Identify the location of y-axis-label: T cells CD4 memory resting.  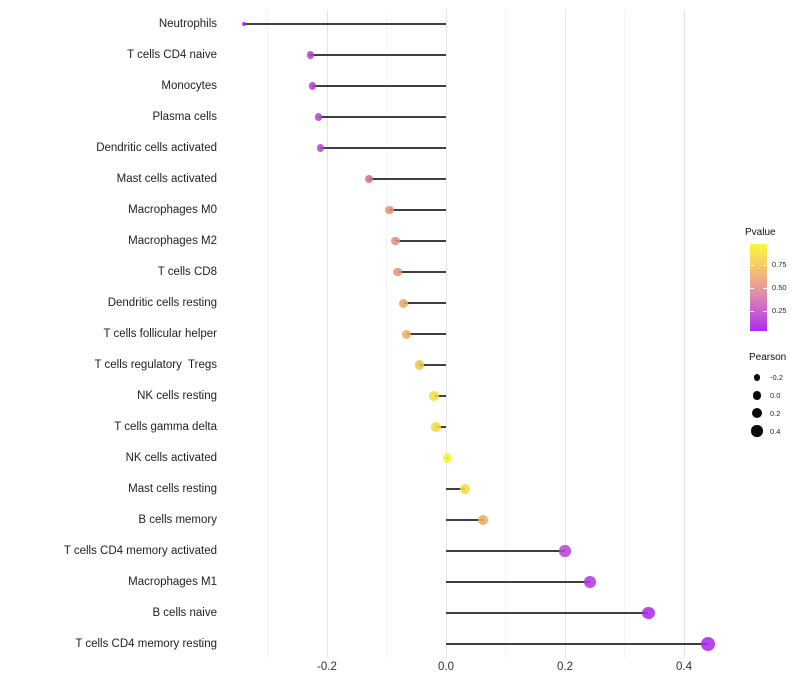
(146, 644).